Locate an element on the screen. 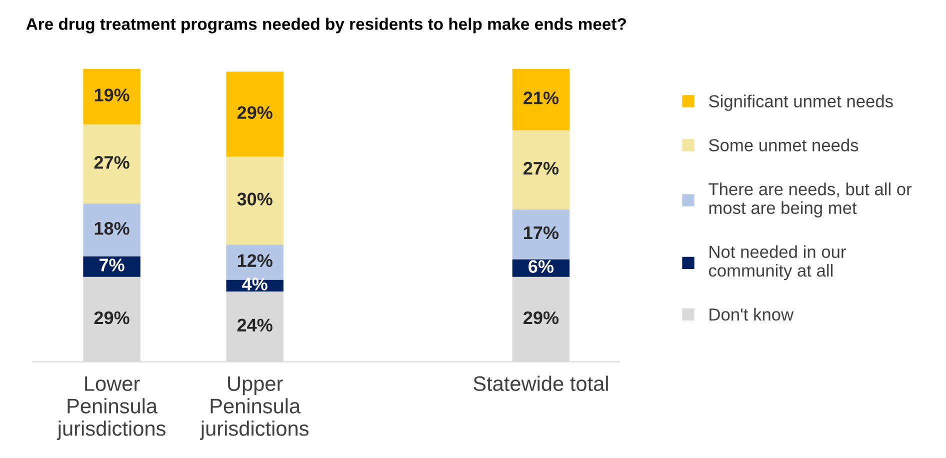 This screenshot has height=458, width=946. x-tick-label: Statewide total is located at coordinates (541, 384).